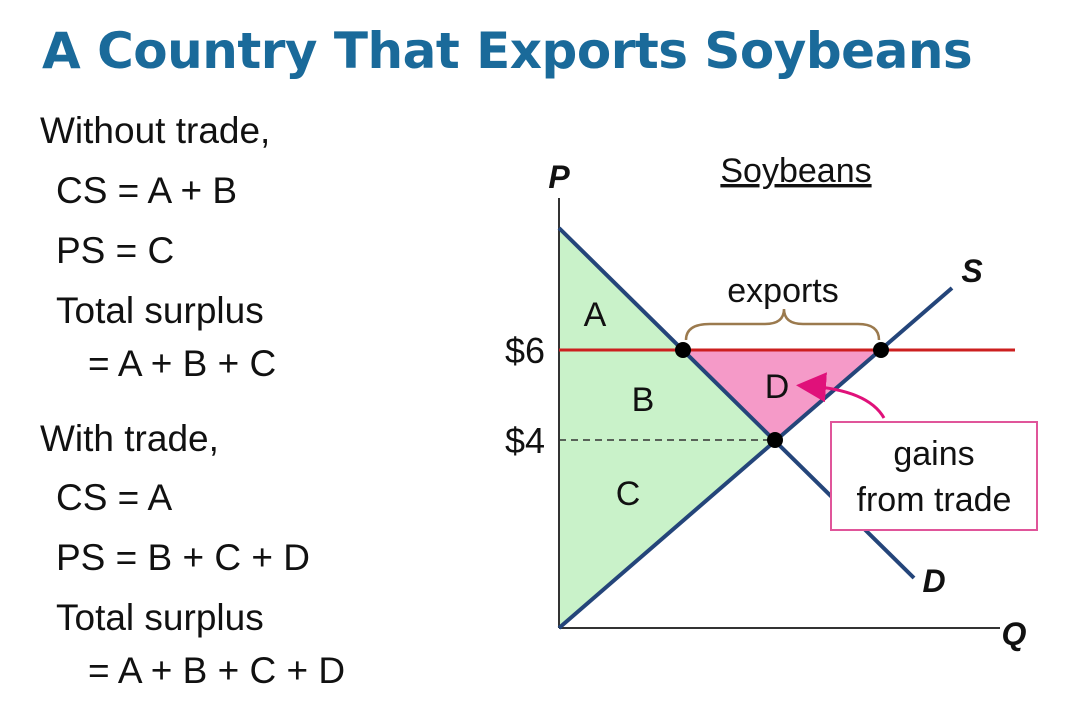 This screenshot has height=710, width=1080. What do you see at coordinates (1014, 634) in the screenshot?
I see `x-axis-label: Q` at bounding box center [1014, 634].